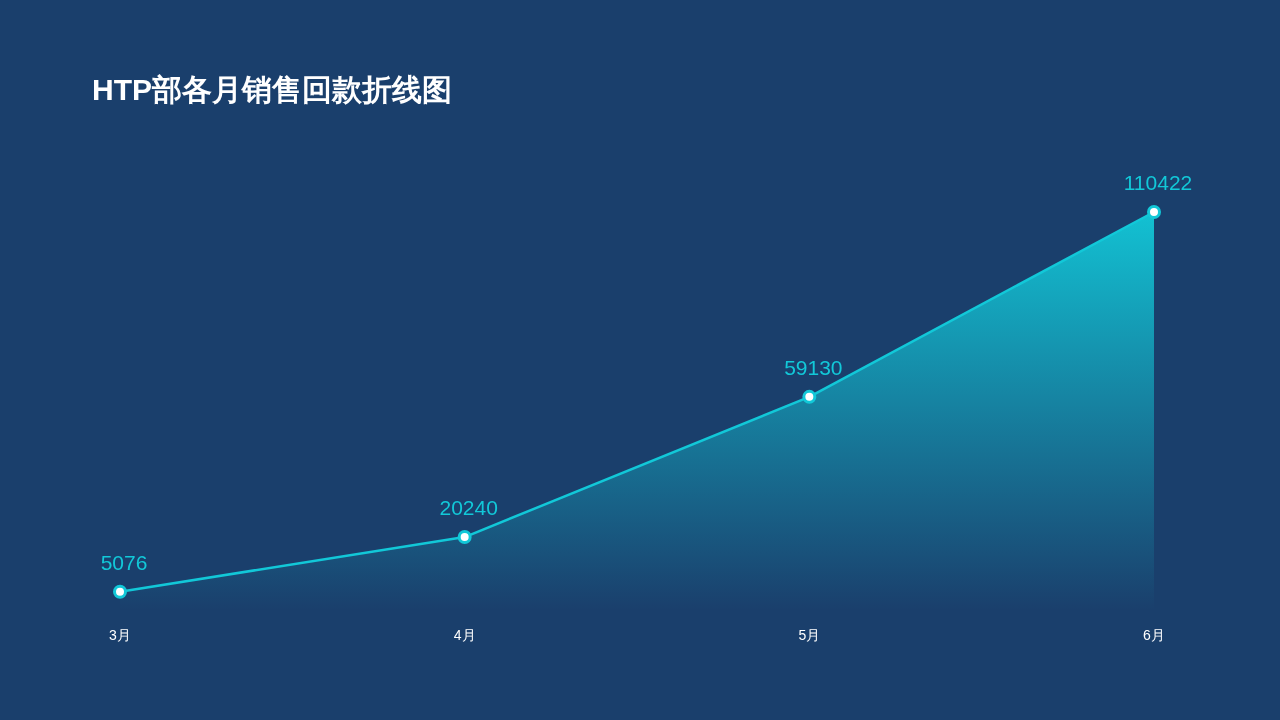  What do you see at coordinates (468, 508) in the screenshot?
I see `data-label: 20240` at bounding box center [468, 508].